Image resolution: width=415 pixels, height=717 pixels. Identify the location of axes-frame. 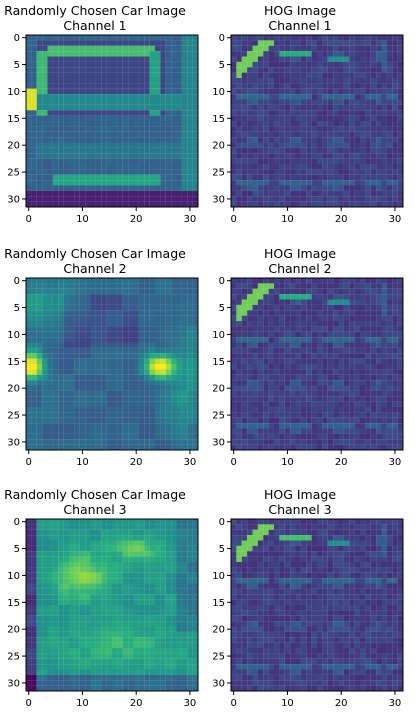
(112, 121).